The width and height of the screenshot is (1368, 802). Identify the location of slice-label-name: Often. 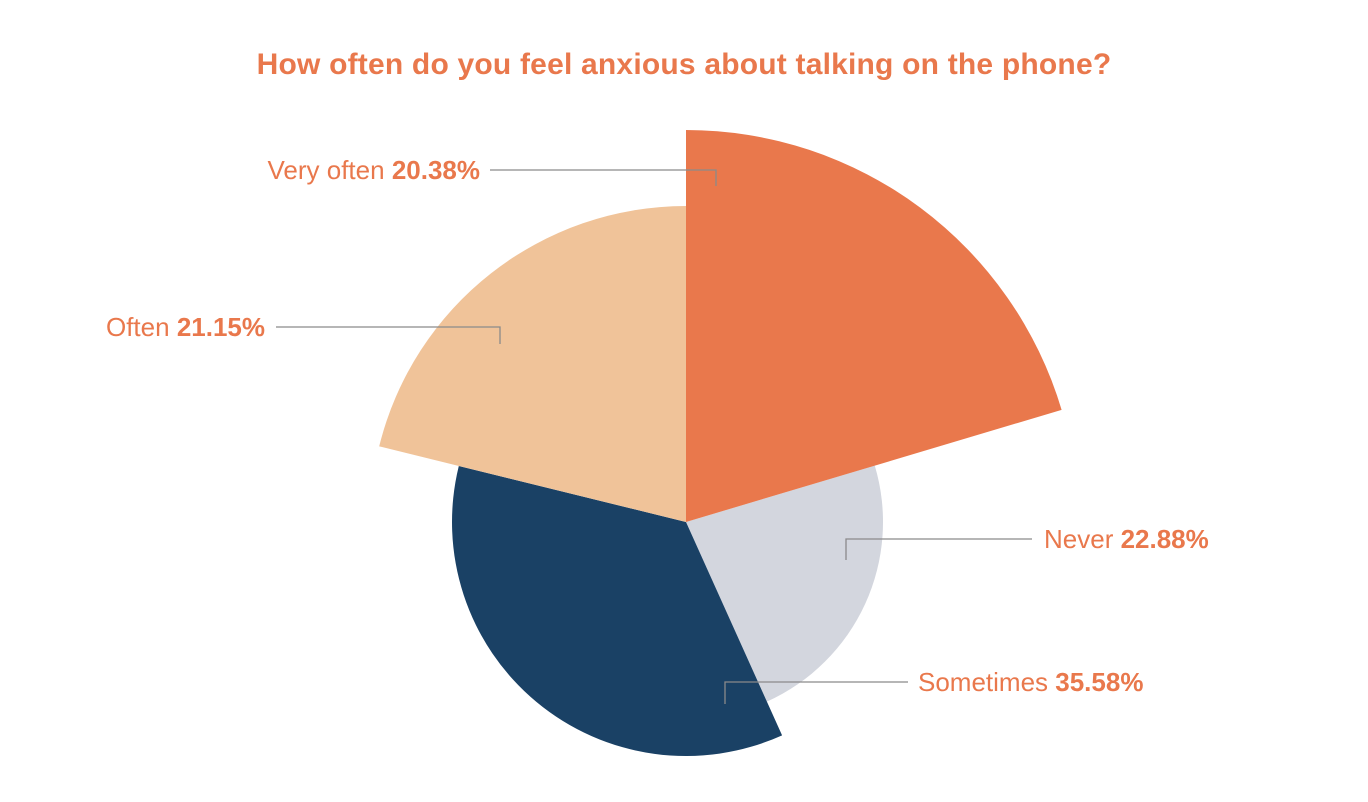
(141, 327).